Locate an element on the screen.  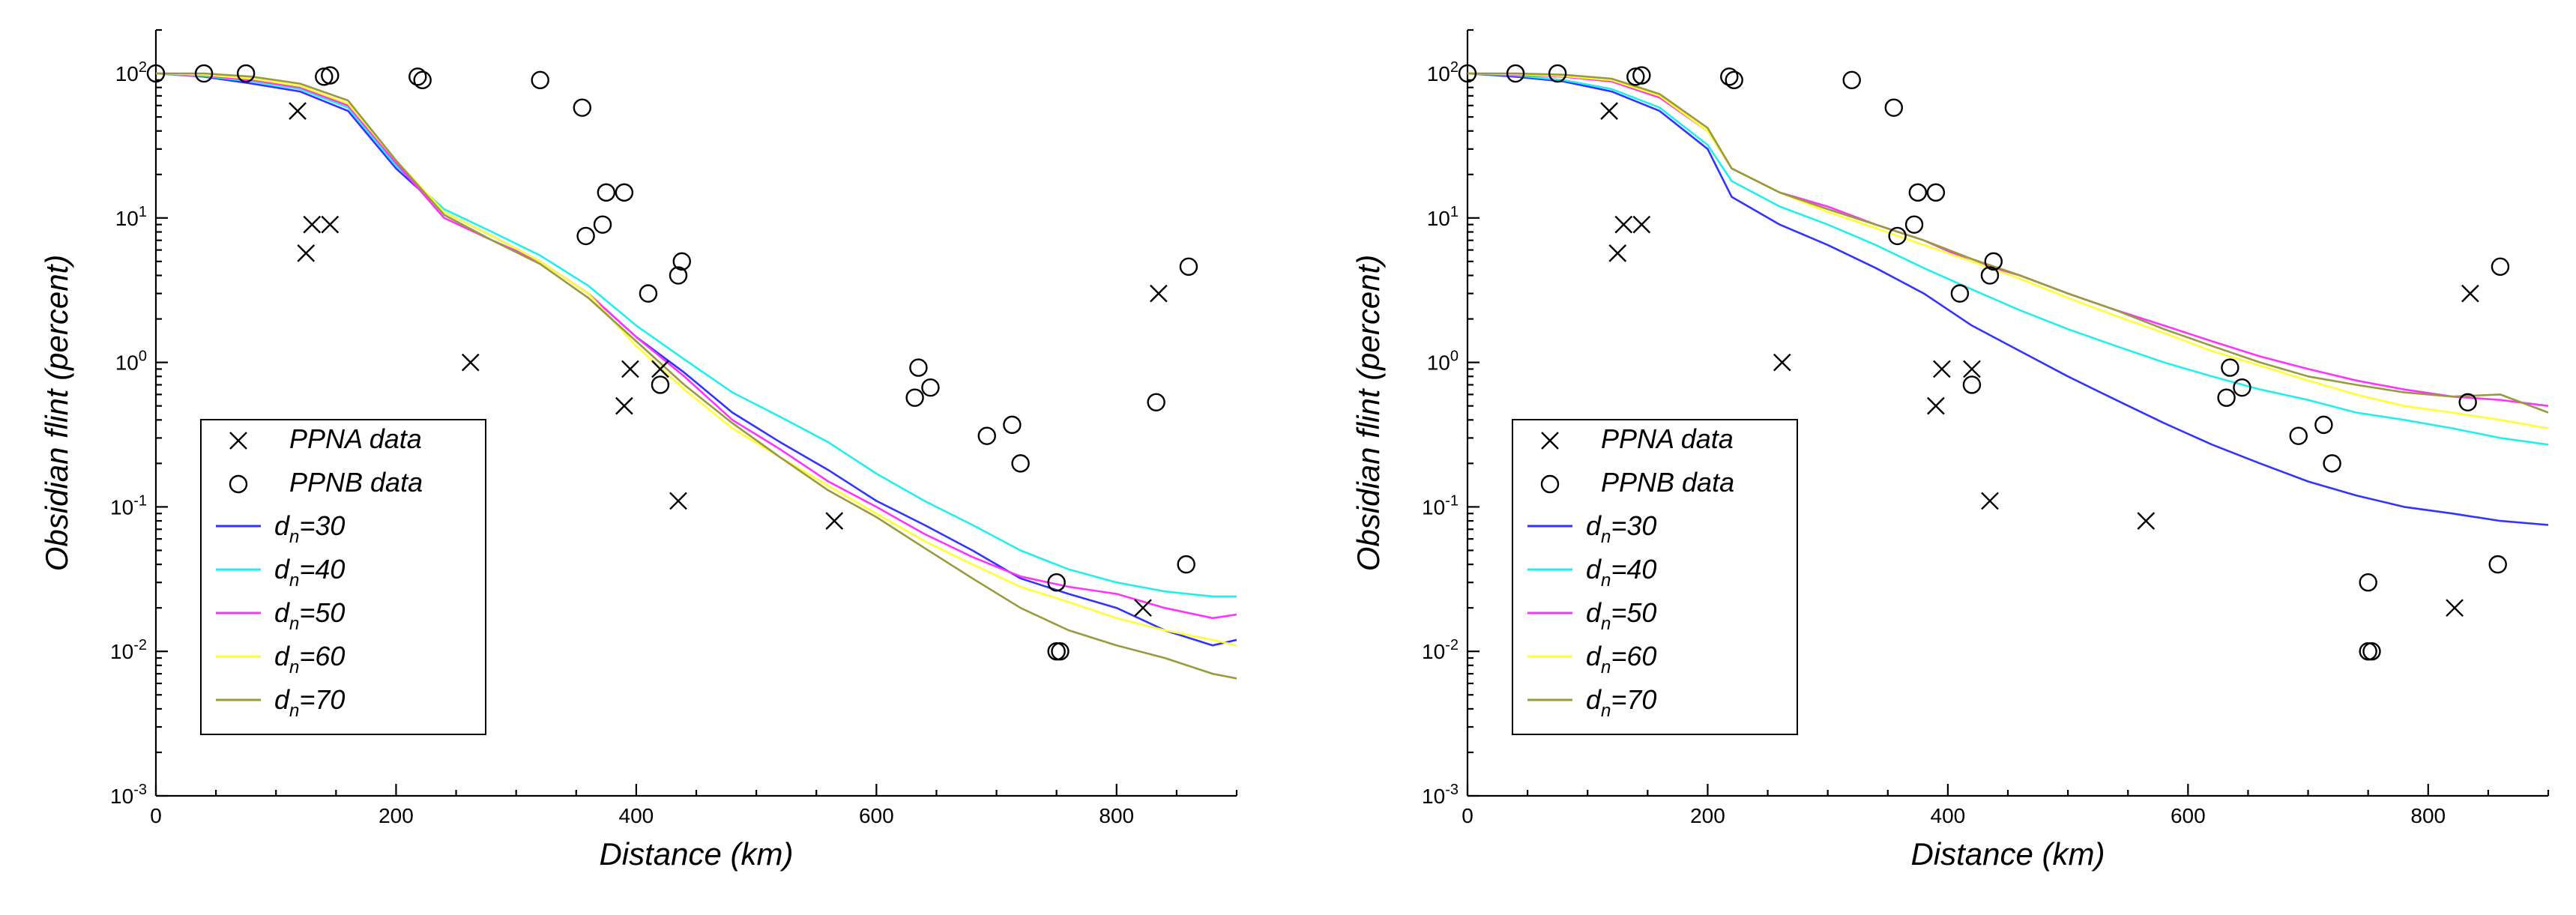
y-axis-title: Obsidian flint (percent) is located at coordinates (56, 413).